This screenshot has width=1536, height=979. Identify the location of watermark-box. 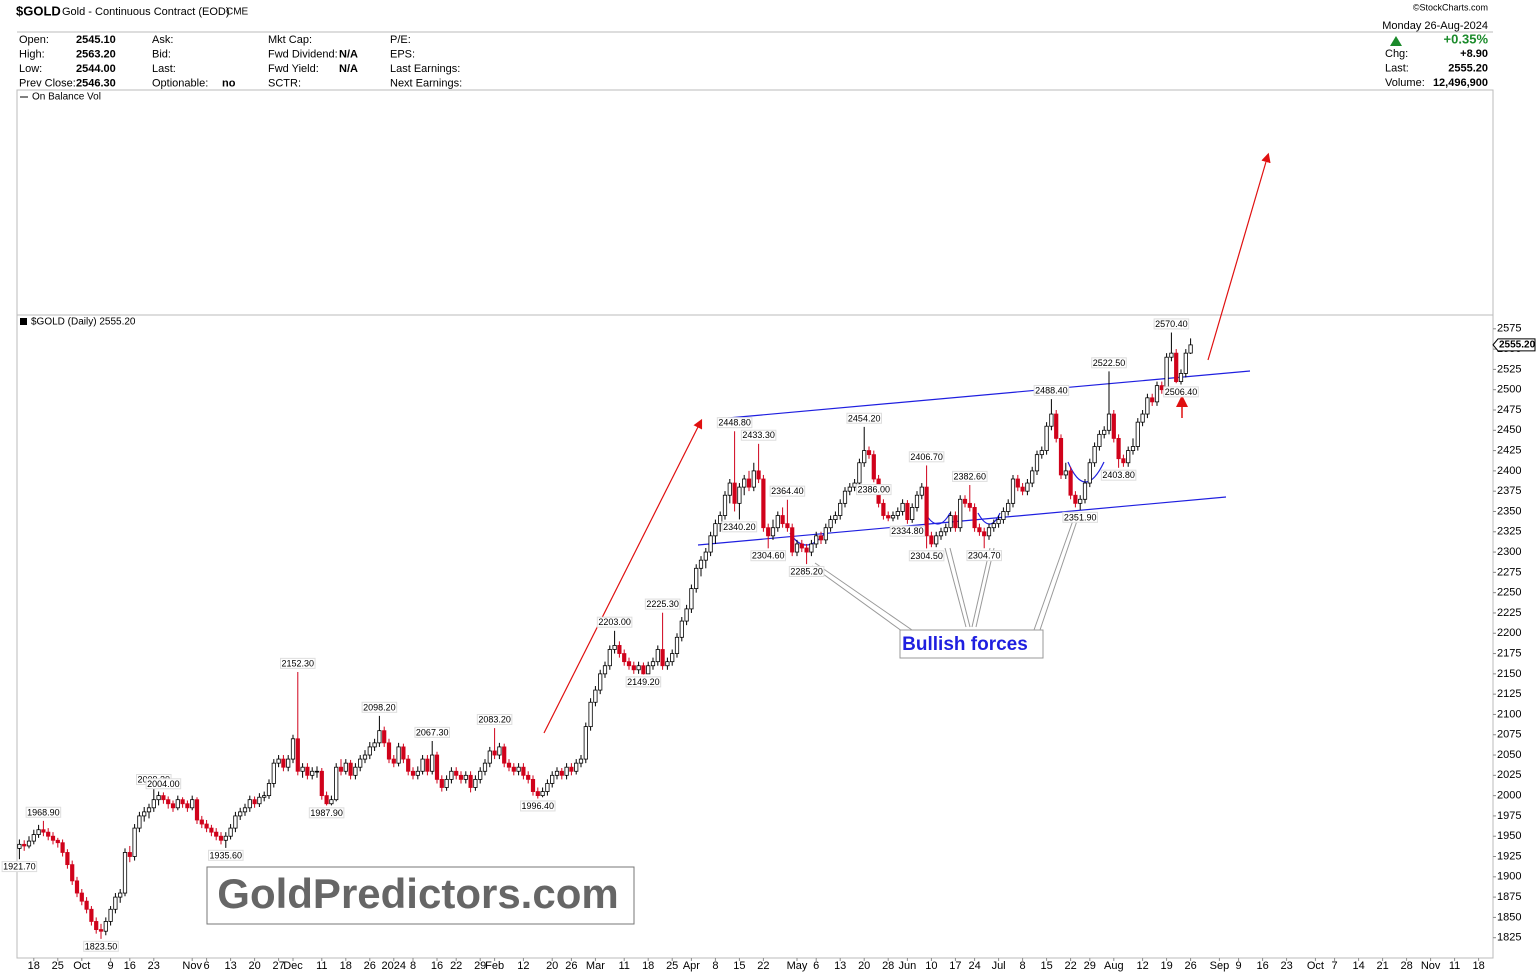
(420, 895).